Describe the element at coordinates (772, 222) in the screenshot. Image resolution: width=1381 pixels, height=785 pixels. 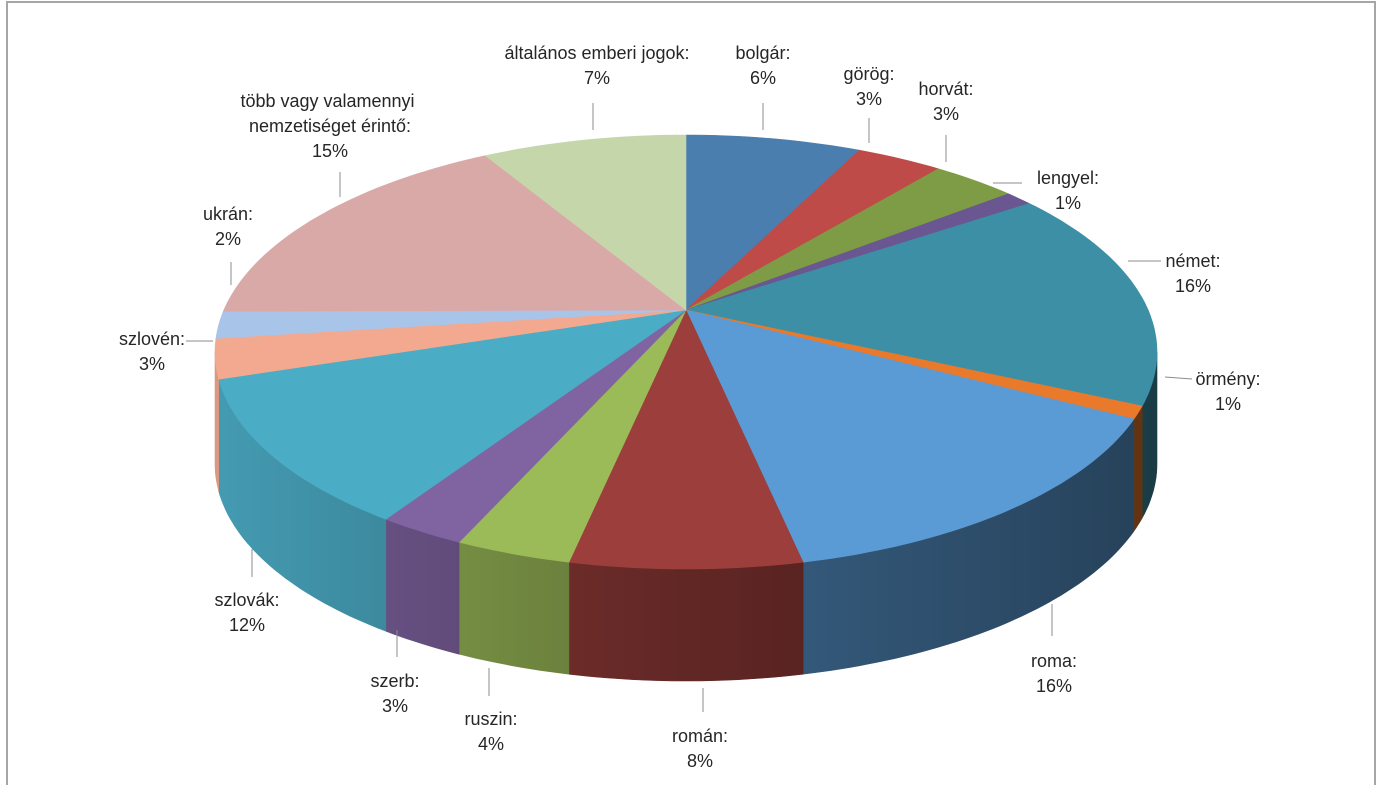
I see `slice-bolgar` at that location.